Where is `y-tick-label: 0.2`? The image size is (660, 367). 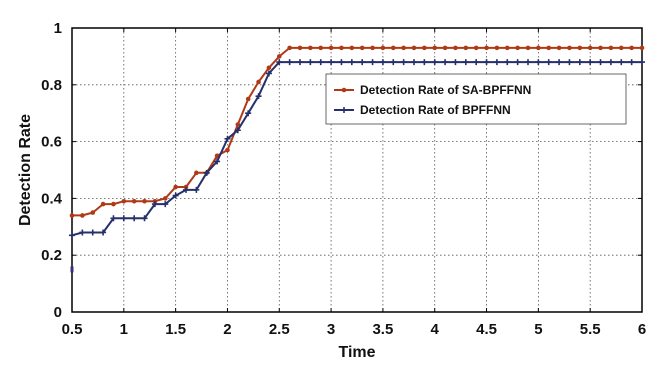
y-tick-label: 0.2 is located at coordinates (51, 255).